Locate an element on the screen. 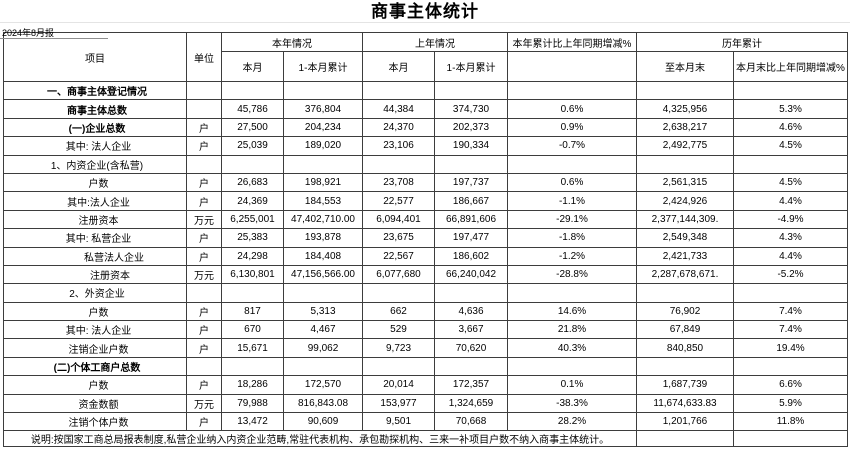  cell-to-month-end: 2,424,926 is located at coordinates (685, 201).